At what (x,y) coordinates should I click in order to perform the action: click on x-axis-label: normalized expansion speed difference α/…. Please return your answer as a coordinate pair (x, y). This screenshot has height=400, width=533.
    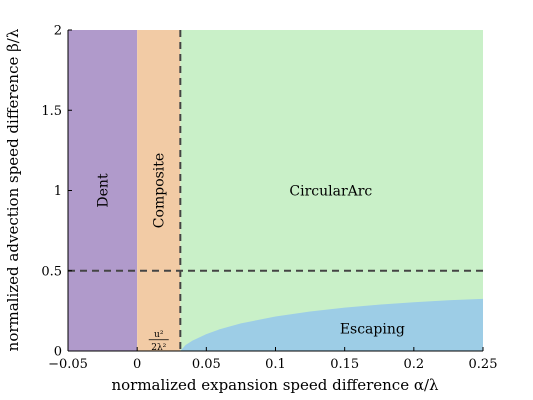
    Looking at the image, I should click on (275, 385).